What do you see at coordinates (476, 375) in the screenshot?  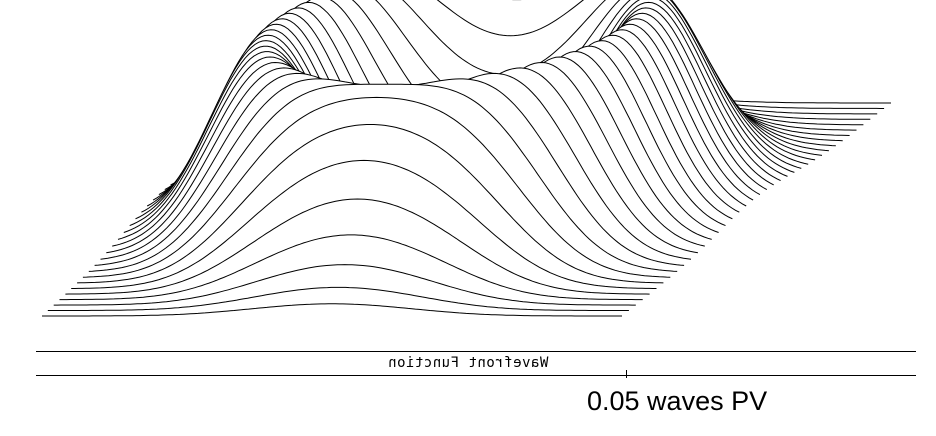 I see `caption-bottom-rule` at bounding box center [476, 375].